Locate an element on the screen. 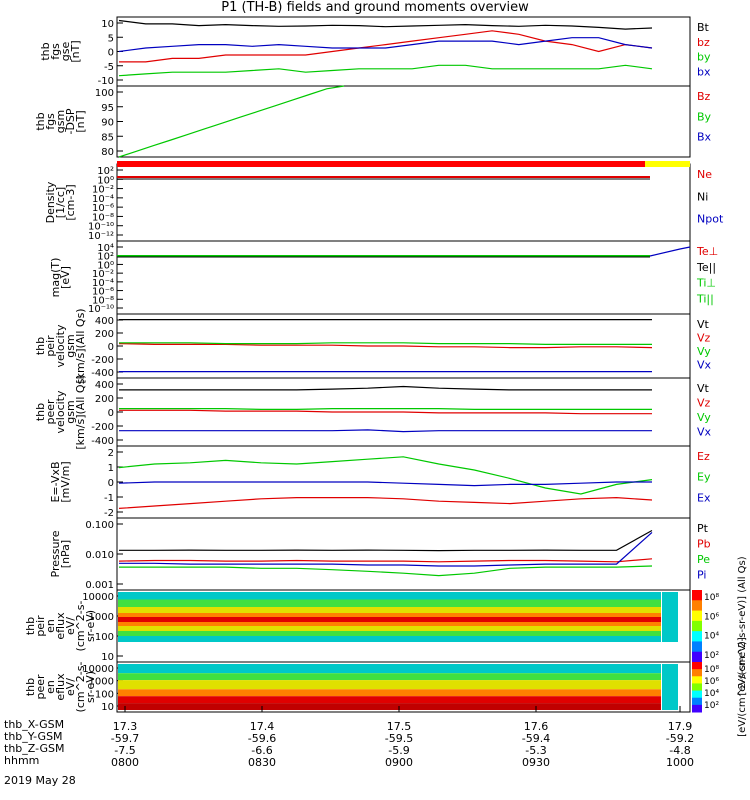 The image size is (750, 800). legend-Ez: Ez is located at coordinates (703, 456).